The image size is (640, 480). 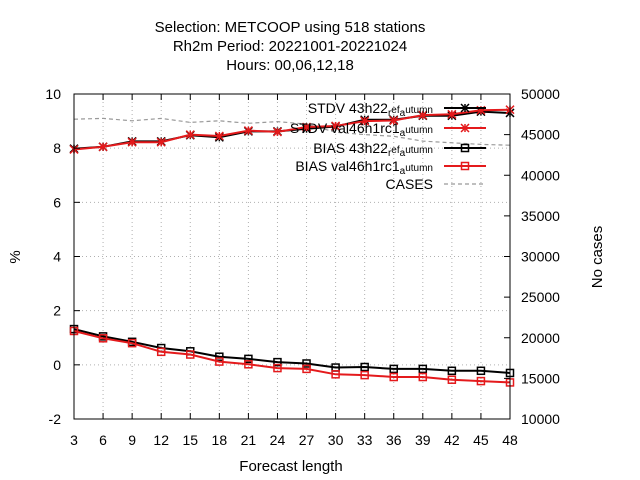 What do you see at coordinates (373, 149) in the screenshot?
I see `legend-label-2: BIAS 43h22refautumn` at bounding box center [373, 149].